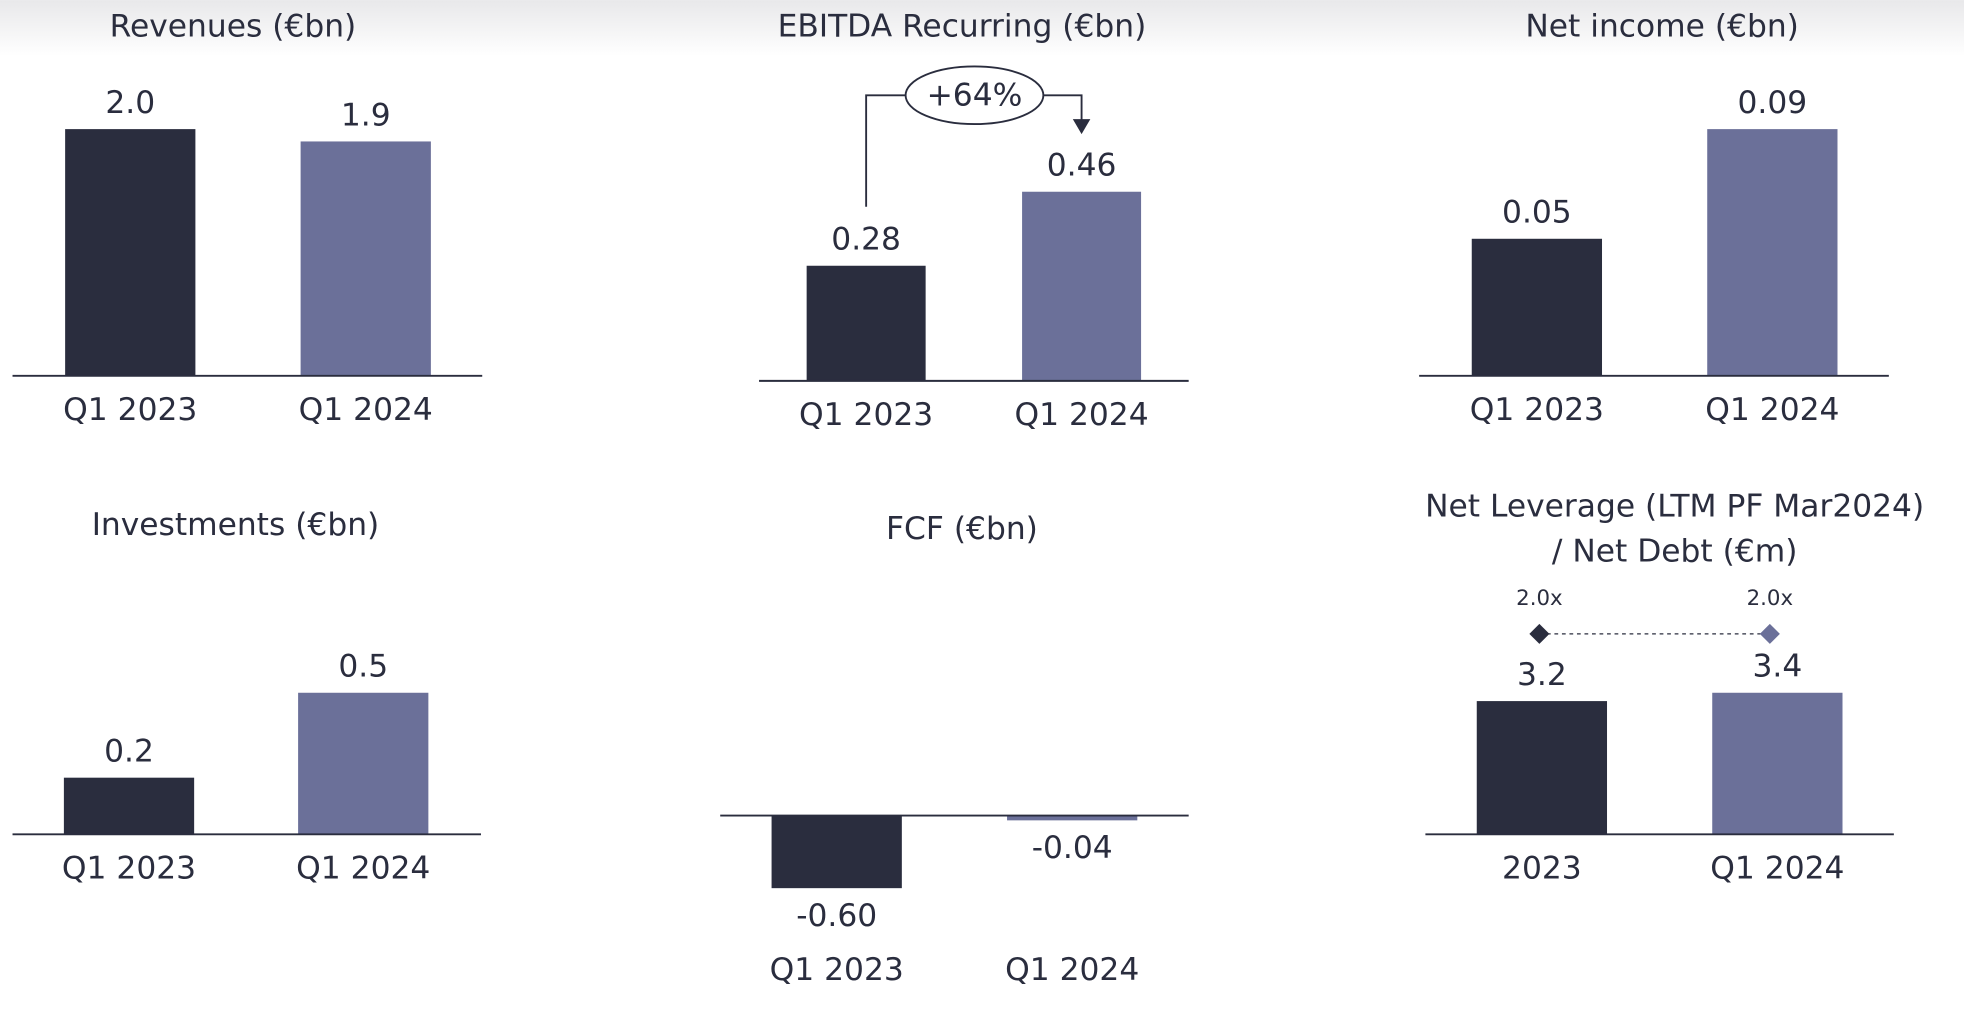  What do you see at coordinates (130, 103) in the screenshot?
I see `data-label: 2.0` at bounding box center [130, 103].